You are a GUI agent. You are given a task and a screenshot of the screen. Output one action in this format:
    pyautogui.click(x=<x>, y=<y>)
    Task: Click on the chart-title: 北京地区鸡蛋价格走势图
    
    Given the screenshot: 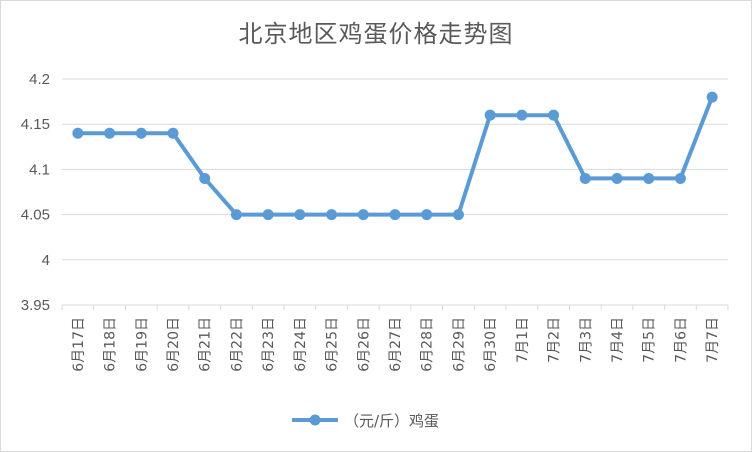 What is the action you would take?
    pyautogui.click(x=376, y=34)
    